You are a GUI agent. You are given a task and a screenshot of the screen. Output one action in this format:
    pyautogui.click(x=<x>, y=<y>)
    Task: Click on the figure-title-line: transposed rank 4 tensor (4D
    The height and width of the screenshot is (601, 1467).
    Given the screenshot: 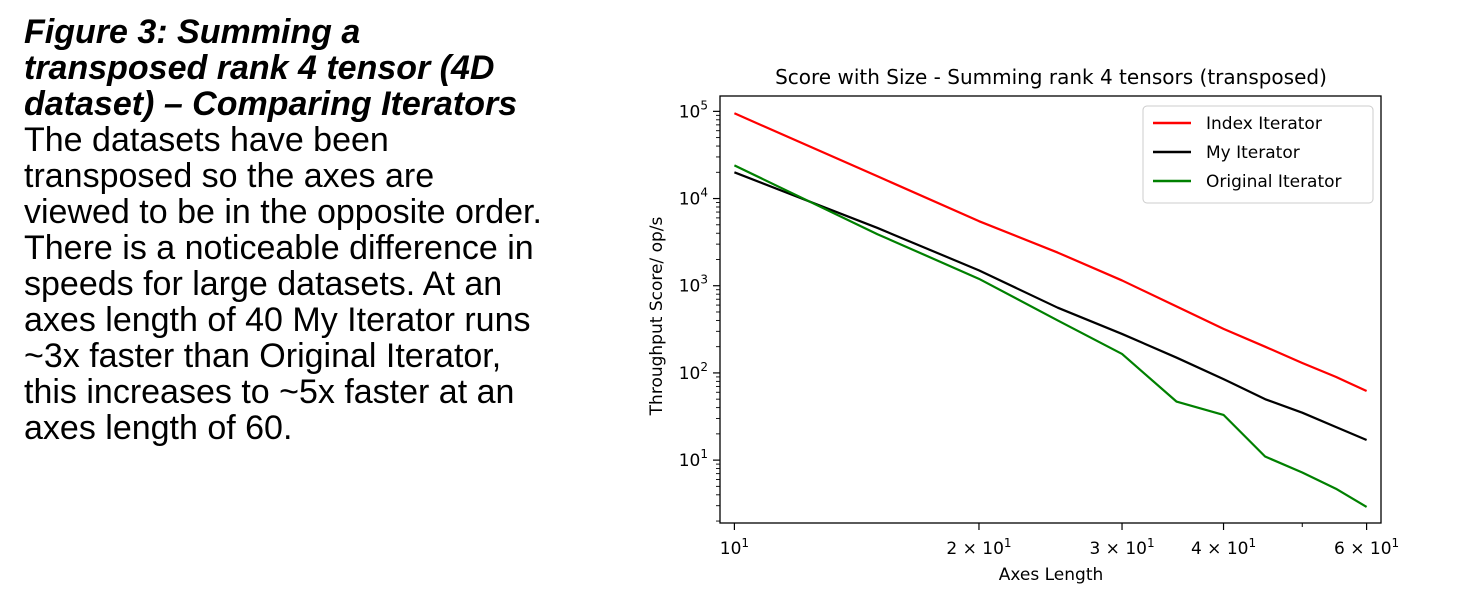 What is the action you would take?
    pyautogui.click(x=259, y=68)
    